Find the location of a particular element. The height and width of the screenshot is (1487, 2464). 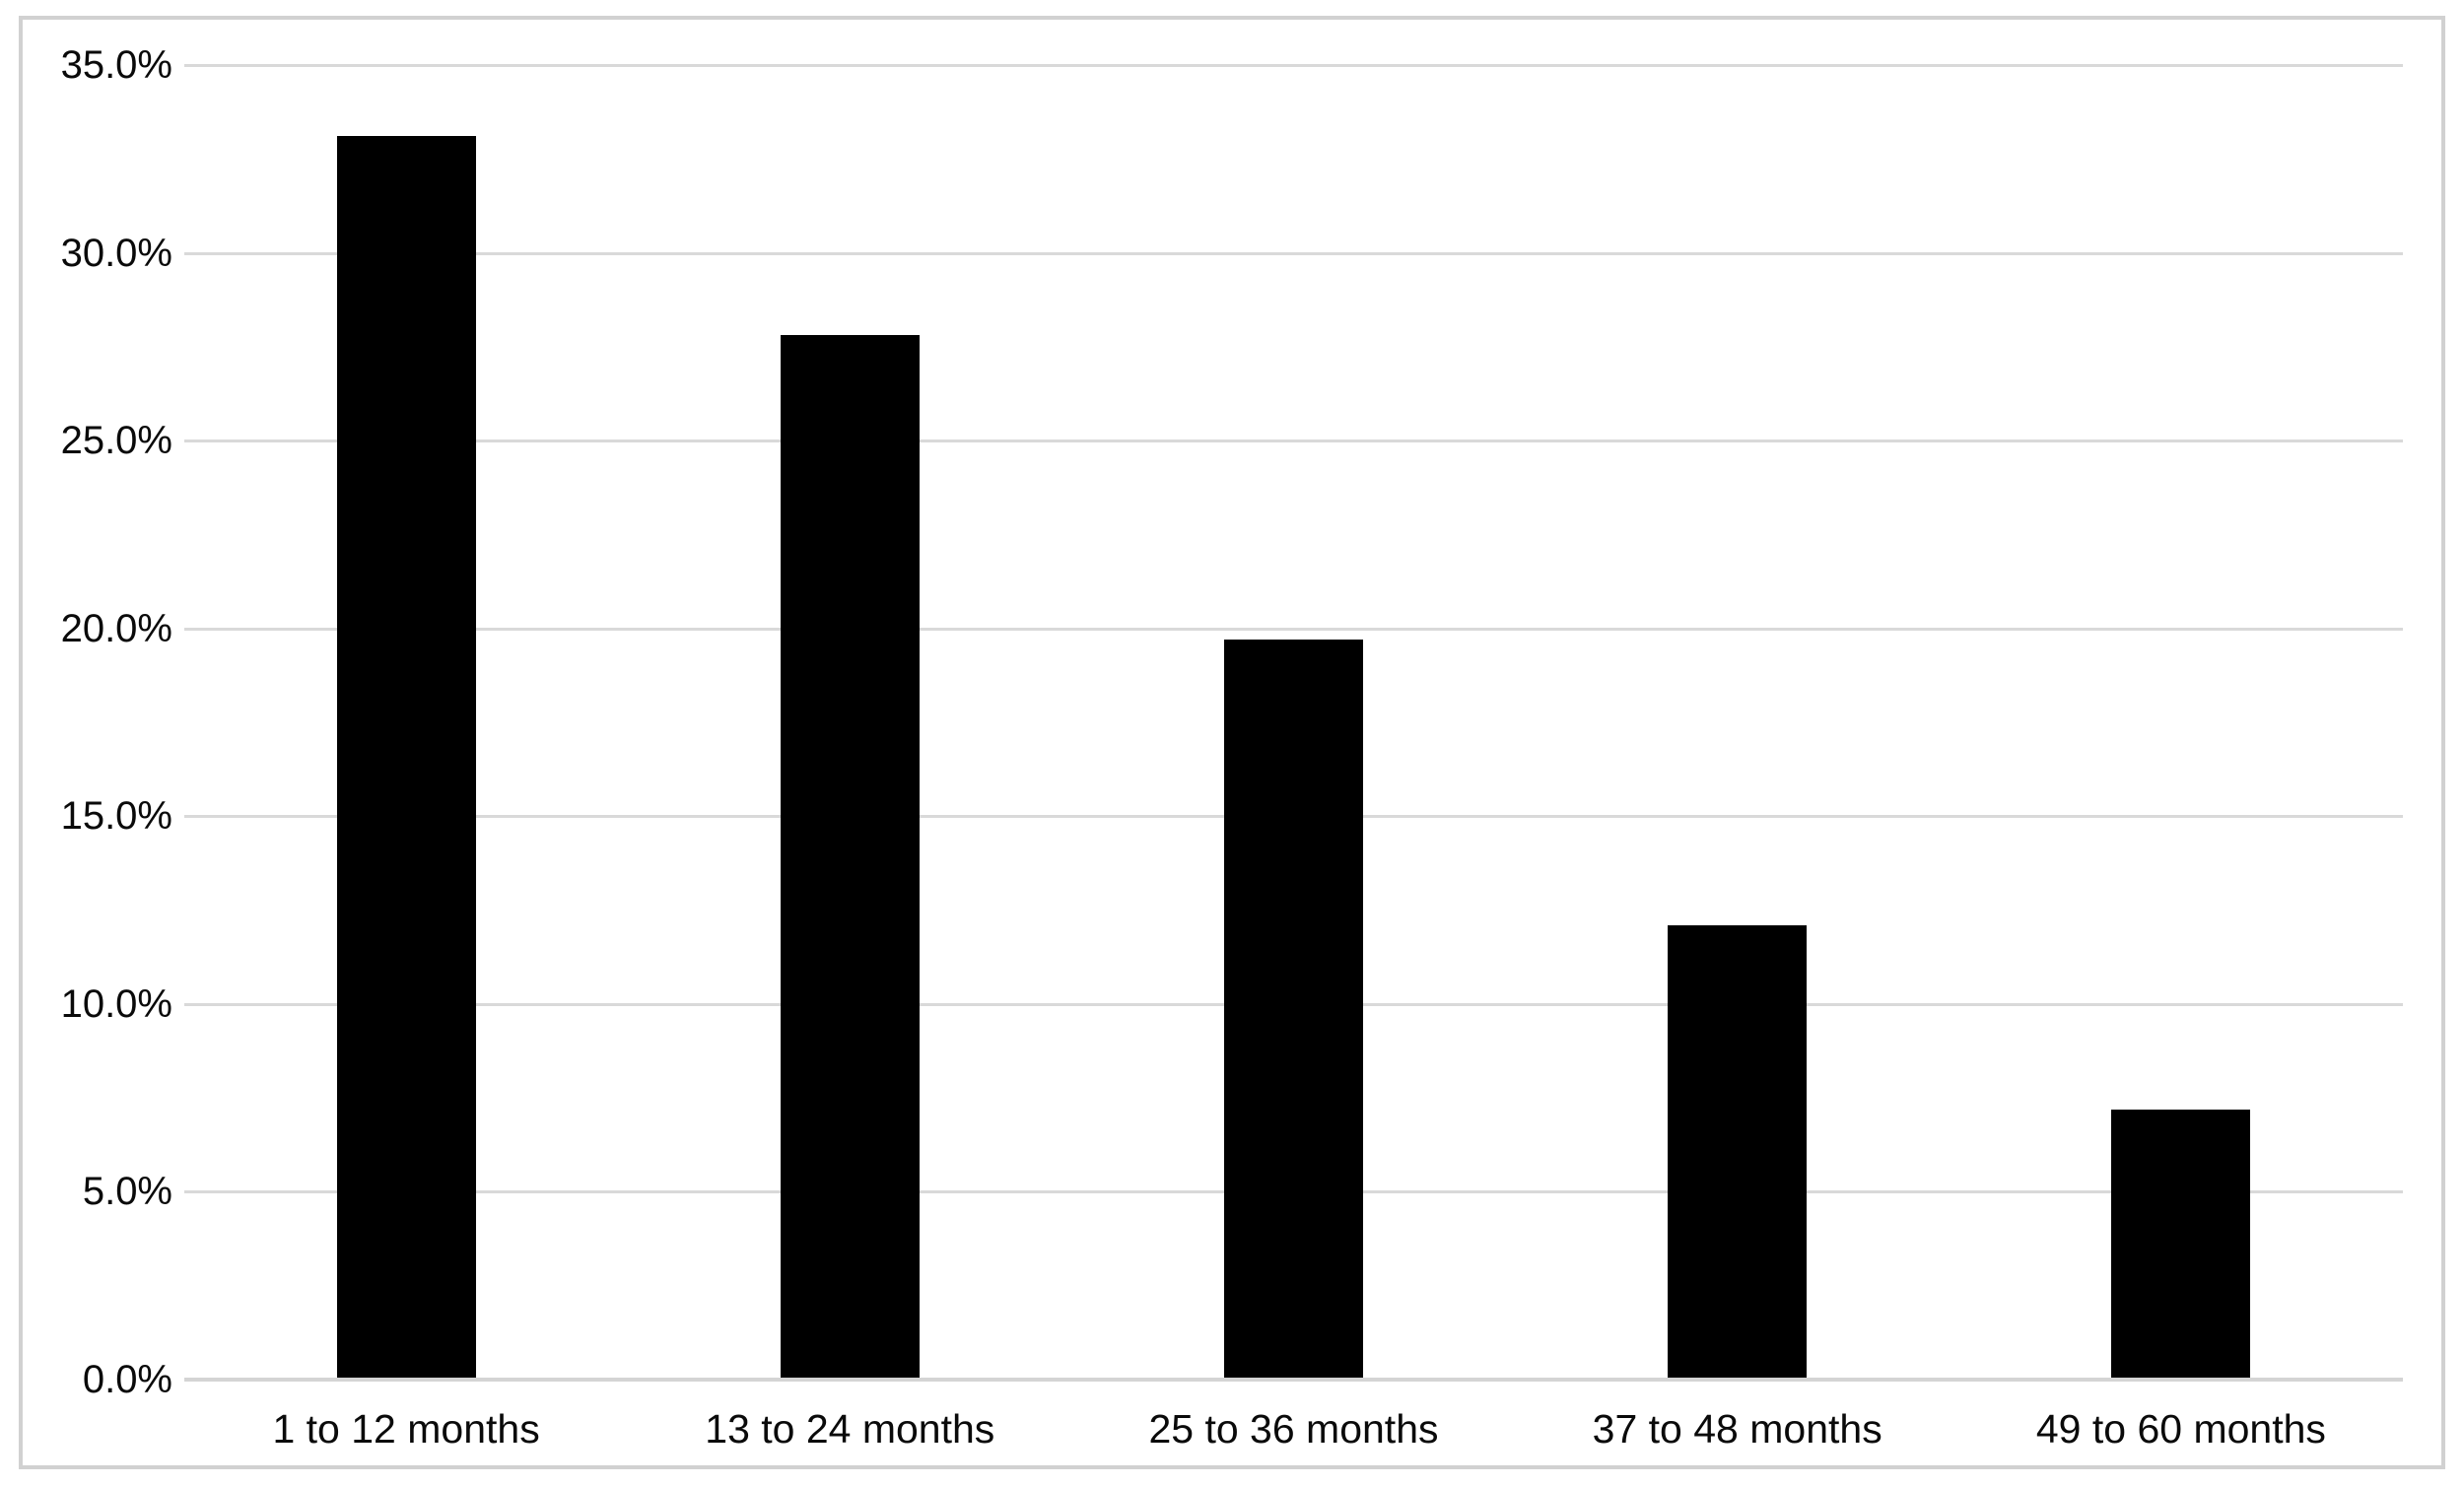

bar-37-to-48-months is located at coordinates (1738, 1151).